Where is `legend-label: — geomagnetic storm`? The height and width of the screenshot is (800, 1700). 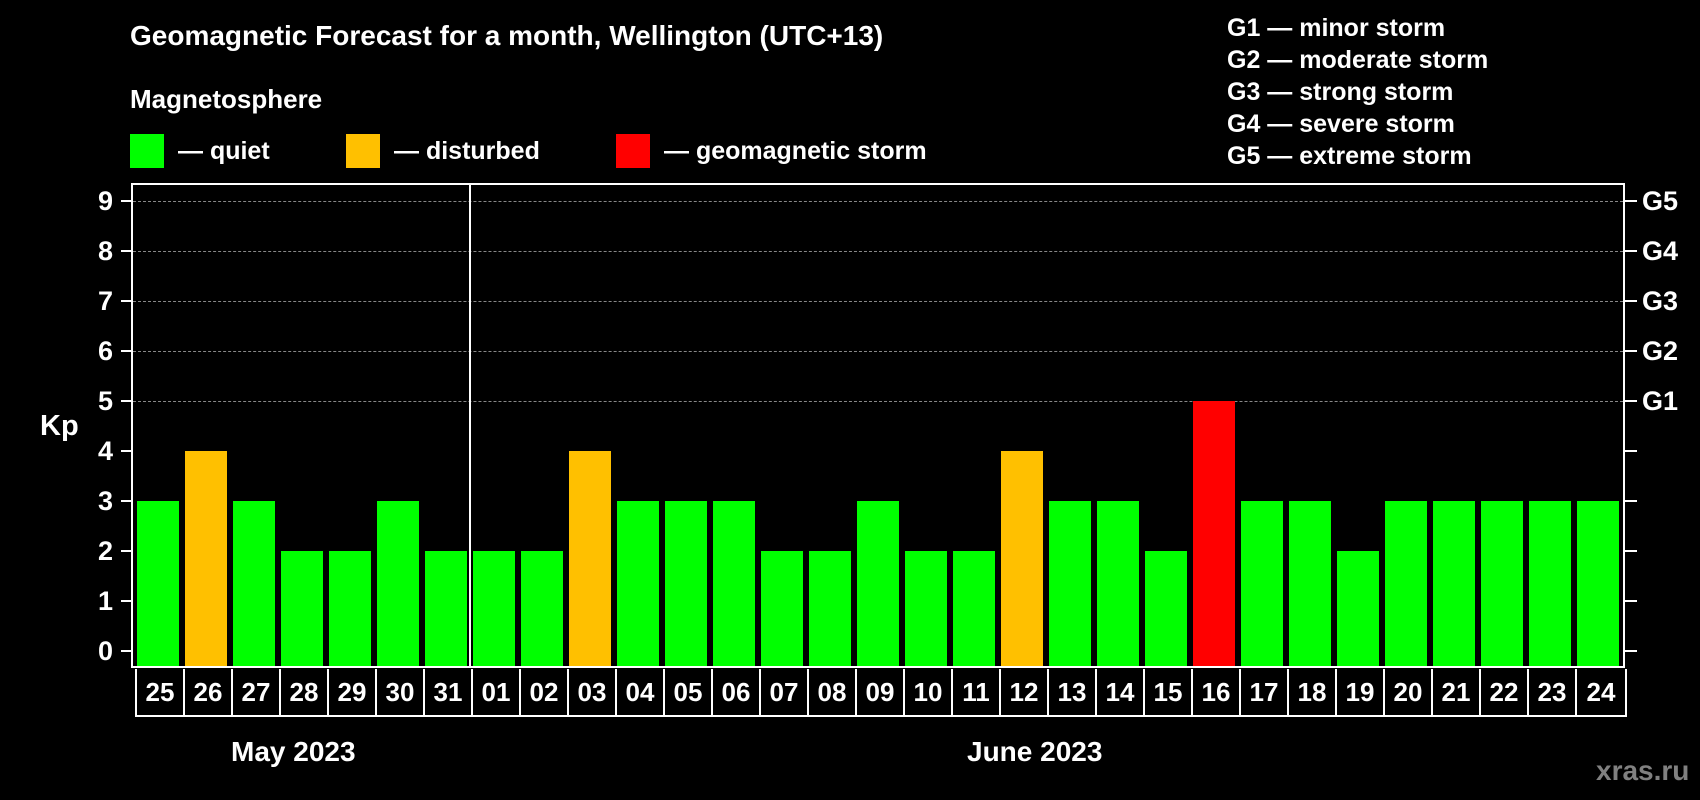
legend-label: — geomagnetic storm is located at coordinates (795, 150).